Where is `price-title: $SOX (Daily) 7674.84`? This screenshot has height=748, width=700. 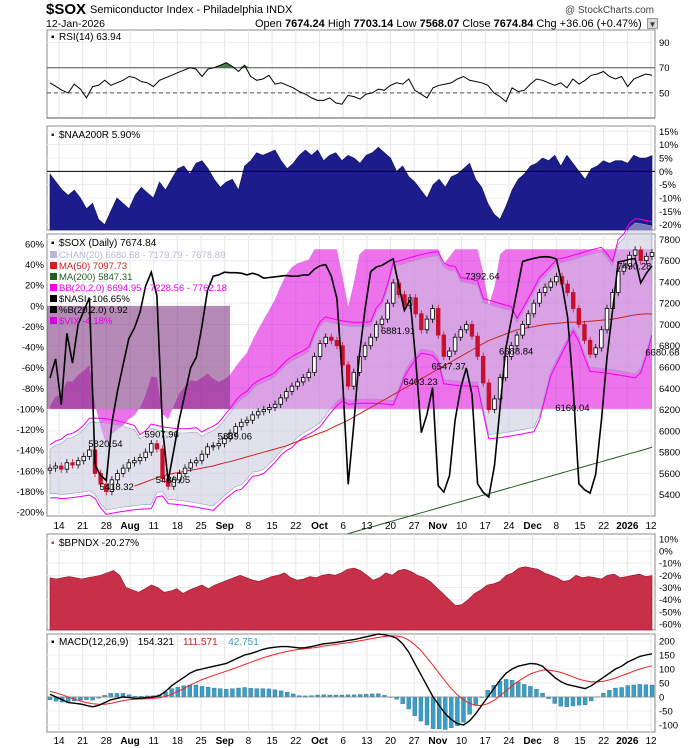
price-title: $SOX (Daily) 7674.84 is located at coordinates (108, 243).